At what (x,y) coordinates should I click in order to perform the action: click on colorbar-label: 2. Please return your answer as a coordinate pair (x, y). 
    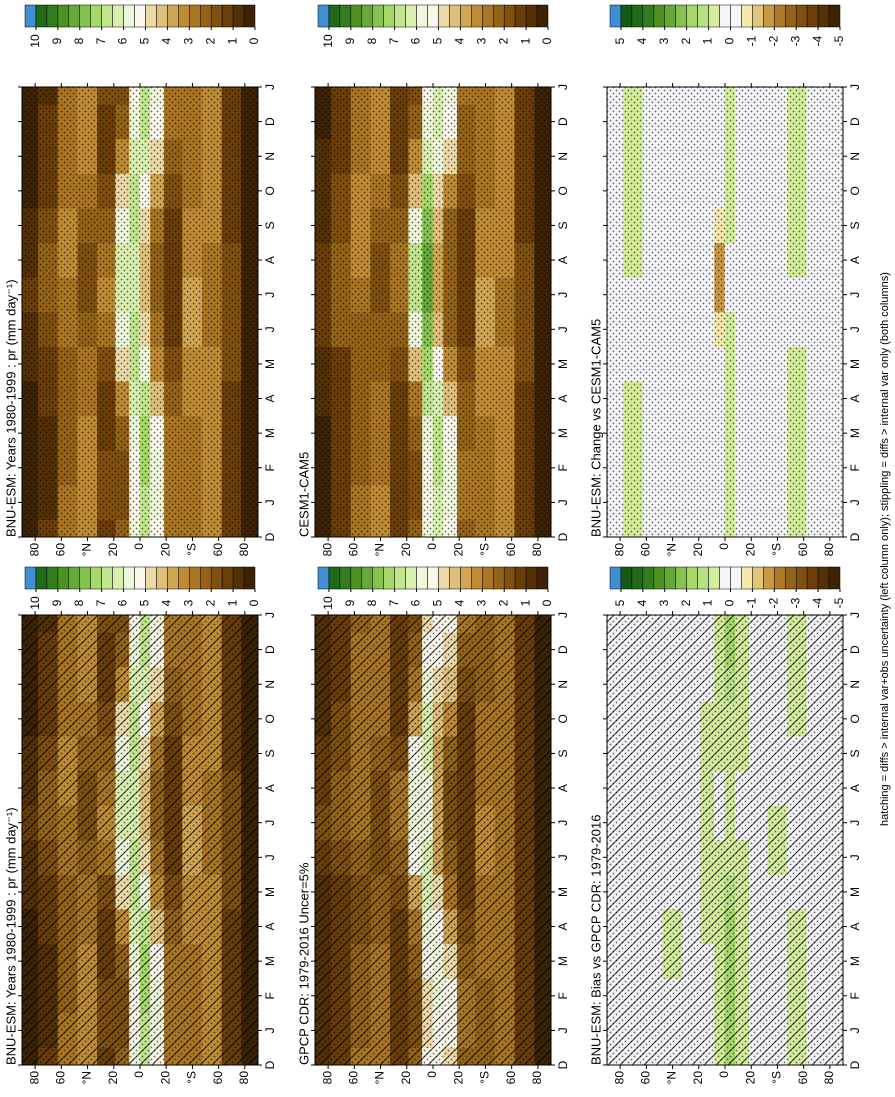
    Looking at the image, I should click on (210, 40).